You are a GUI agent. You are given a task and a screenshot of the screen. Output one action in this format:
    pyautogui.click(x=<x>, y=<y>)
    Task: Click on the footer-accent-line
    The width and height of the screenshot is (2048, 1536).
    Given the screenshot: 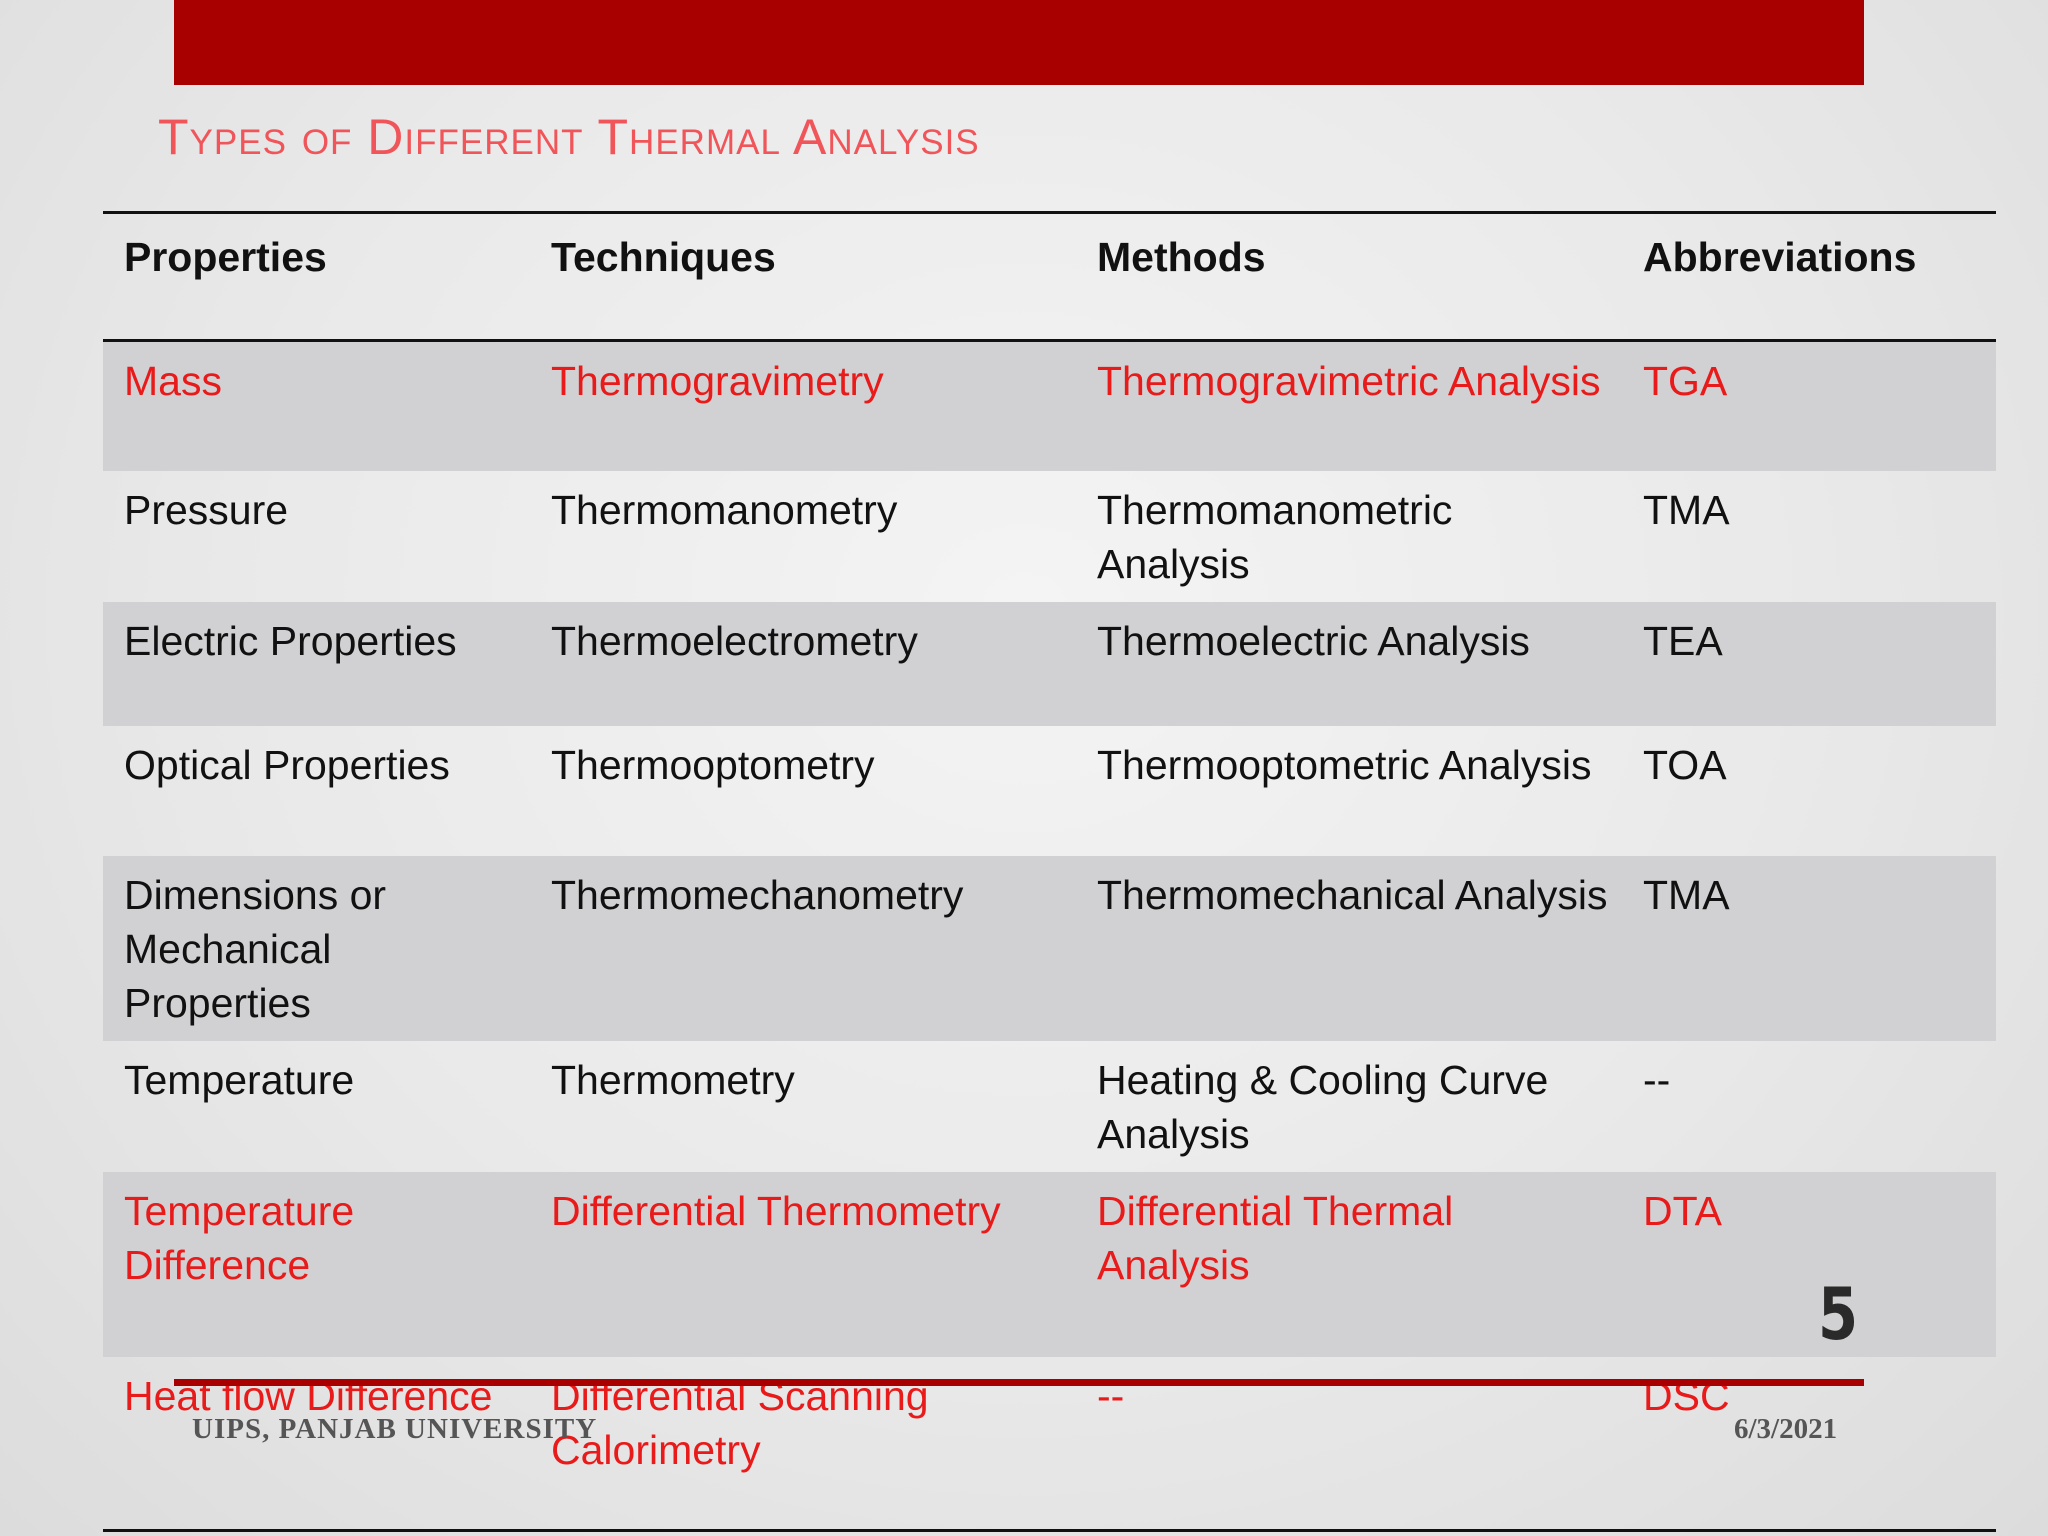 What is the action you would take?
    pyautogui.click(x=1019, y=1382)
    